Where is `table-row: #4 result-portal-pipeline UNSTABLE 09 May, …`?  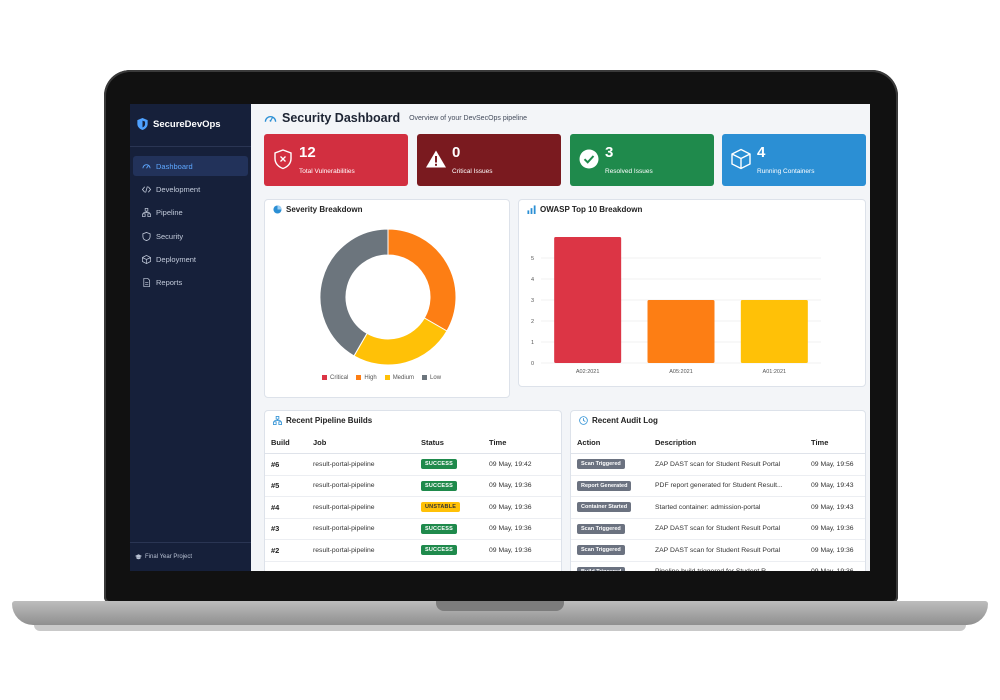
table-row: #4 result-portal-pipeline UNSTABLE 09 May, … is located at coordinates (413, 507).